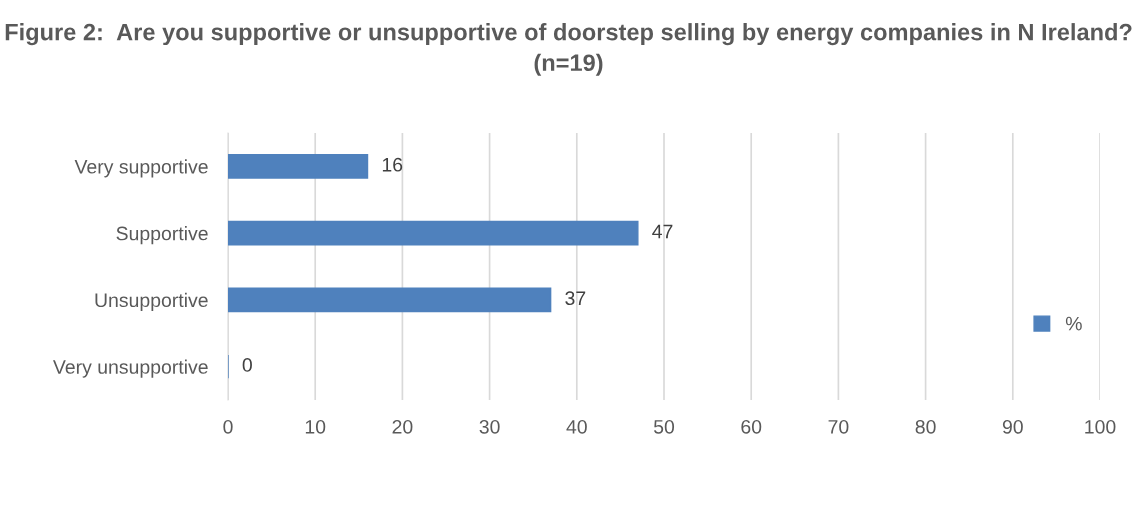 This screenshot has width=1137, height=513. Describe the element at coordinates (838, 426) in the screenshot. I see `x-tick-label: 70` at that location.